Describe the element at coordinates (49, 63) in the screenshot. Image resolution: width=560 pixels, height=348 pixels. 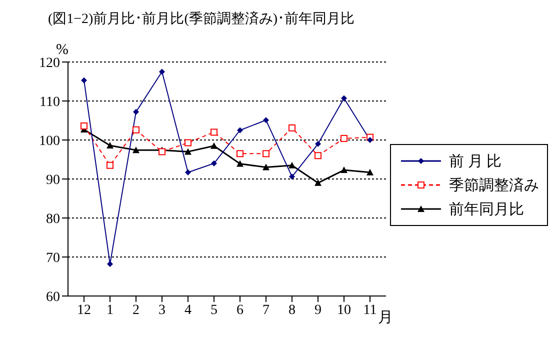
I see `y-tick-label: 120` at that location.